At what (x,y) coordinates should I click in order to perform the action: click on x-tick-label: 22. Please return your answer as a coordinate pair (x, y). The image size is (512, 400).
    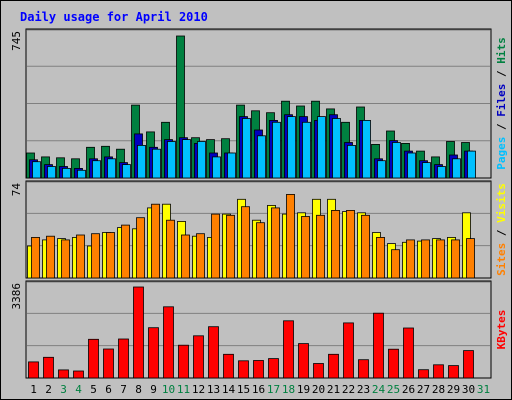
    Looking at the image, I should click on (348, 389).